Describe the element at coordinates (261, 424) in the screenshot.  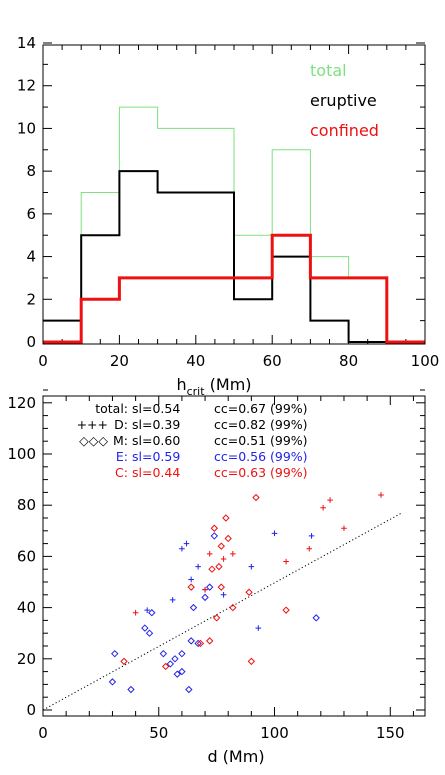
I see `legend-correlation: cc=0.82 (99%)` at that location.